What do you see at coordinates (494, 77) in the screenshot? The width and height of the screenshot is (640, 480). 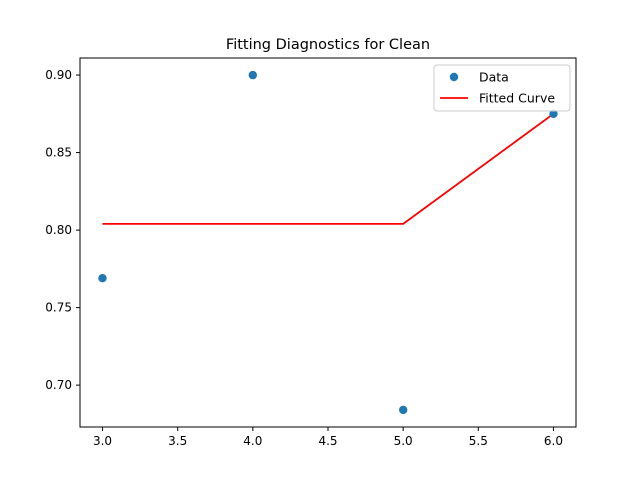 I see `legend-label: Data` at bounding box center [494, 77].